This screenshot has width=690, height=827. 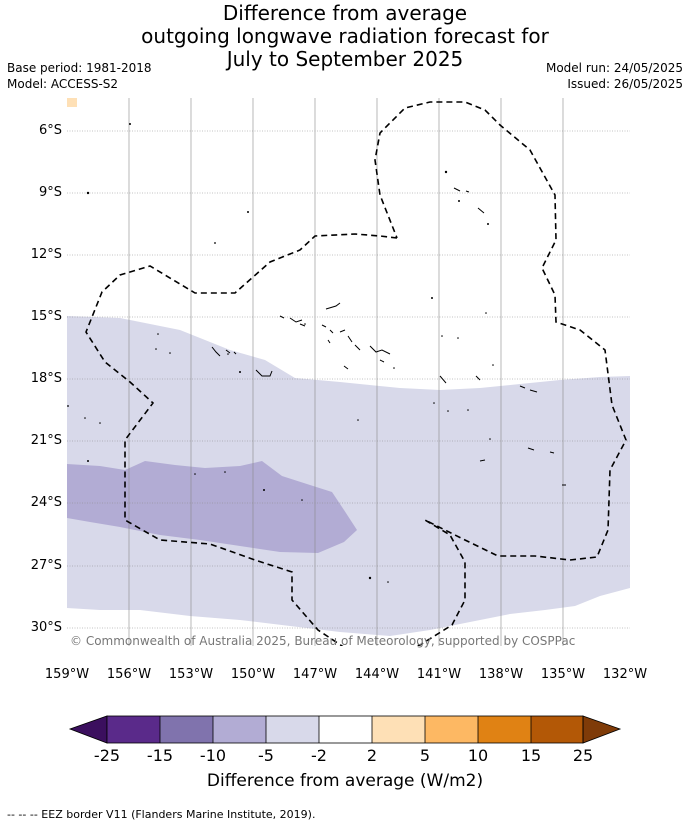 What do you see at coordinates (451, 729) in the screenshot?
I see `colorbar-bin-p5-p10` at bounding box center [451, 729].